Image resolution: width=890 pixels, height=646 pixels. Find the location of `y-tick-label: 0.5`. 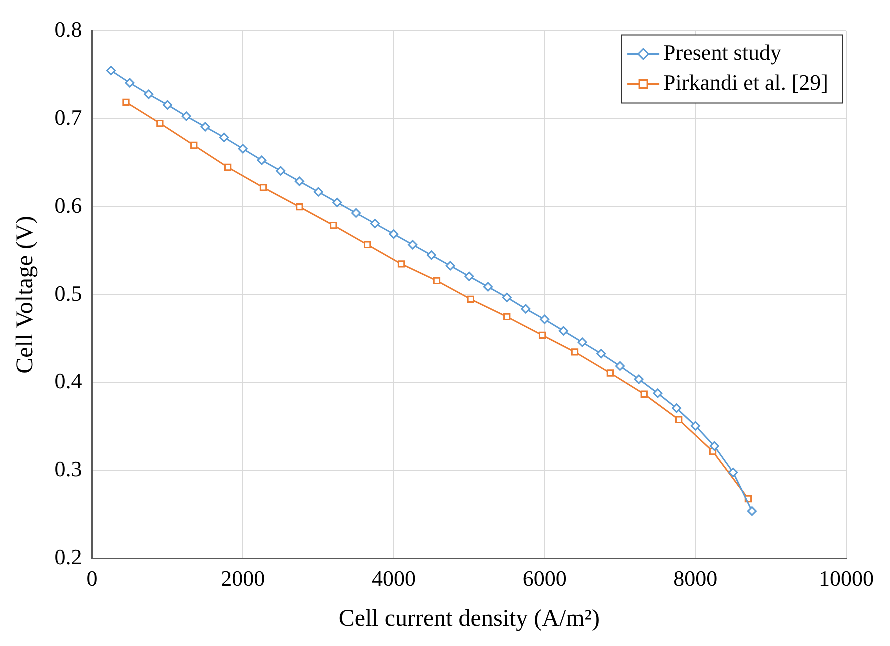

y-tick-label: 0.5 is located at coordinates (68, 293).